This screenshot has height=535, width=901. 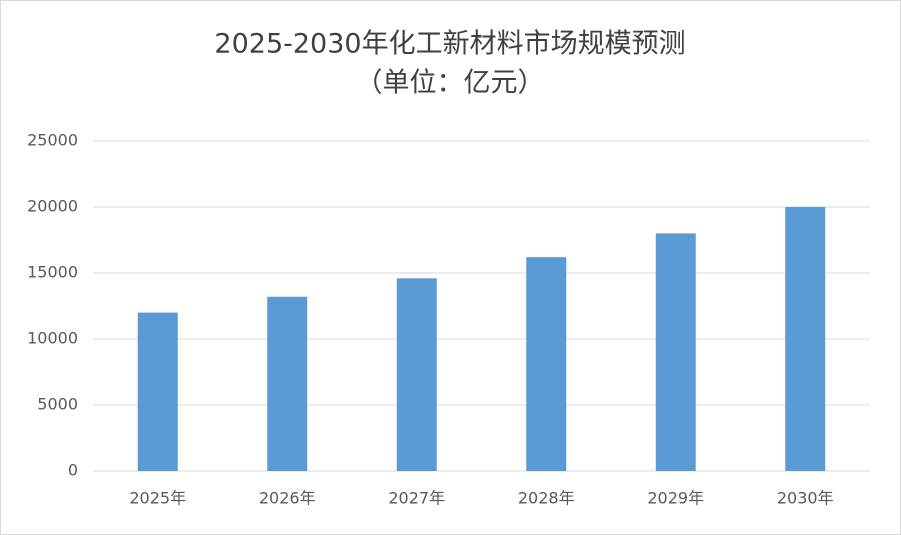 I want to click on x-tick-label: 2028年, so click(x=546, y=498).